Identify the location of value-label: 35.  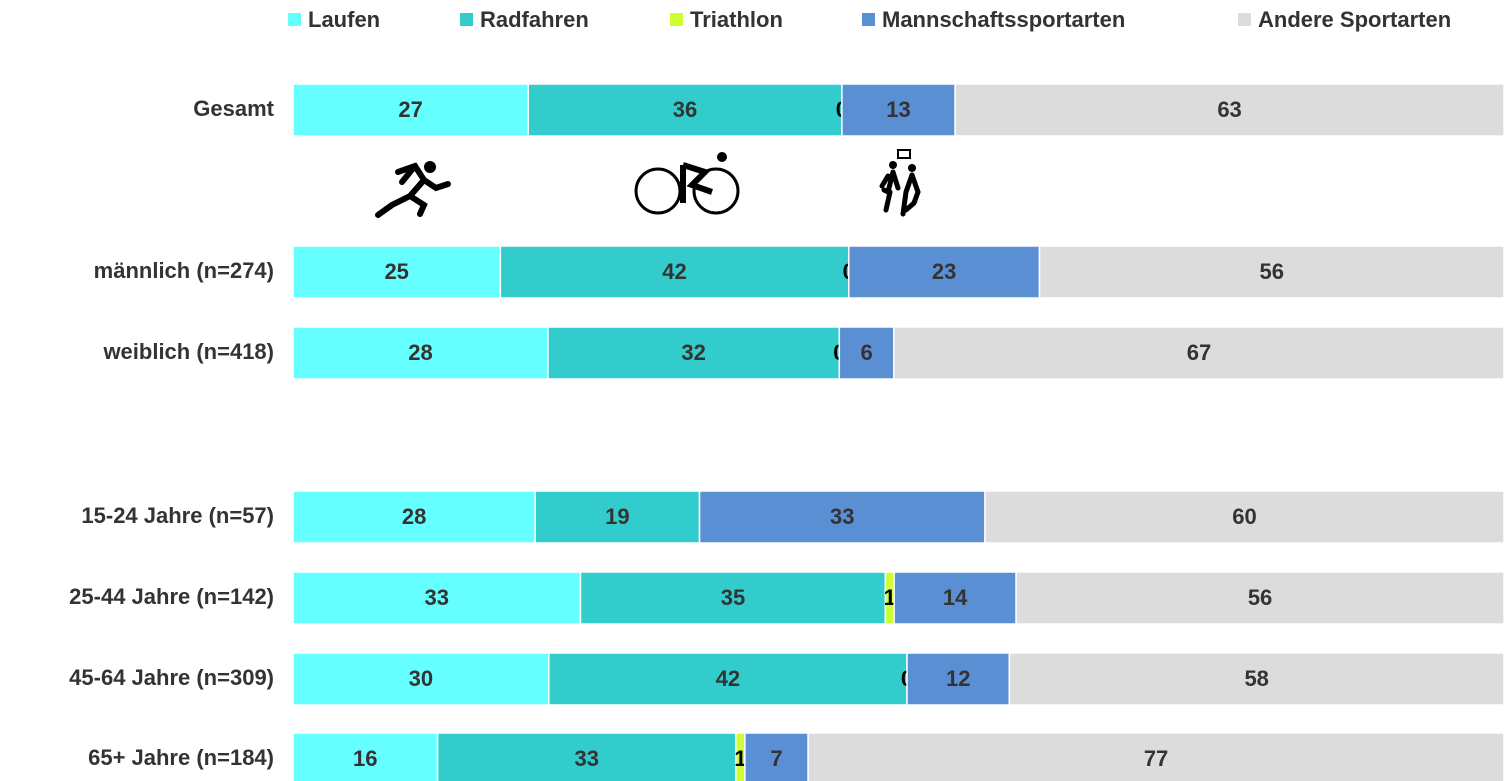
(733, 597).